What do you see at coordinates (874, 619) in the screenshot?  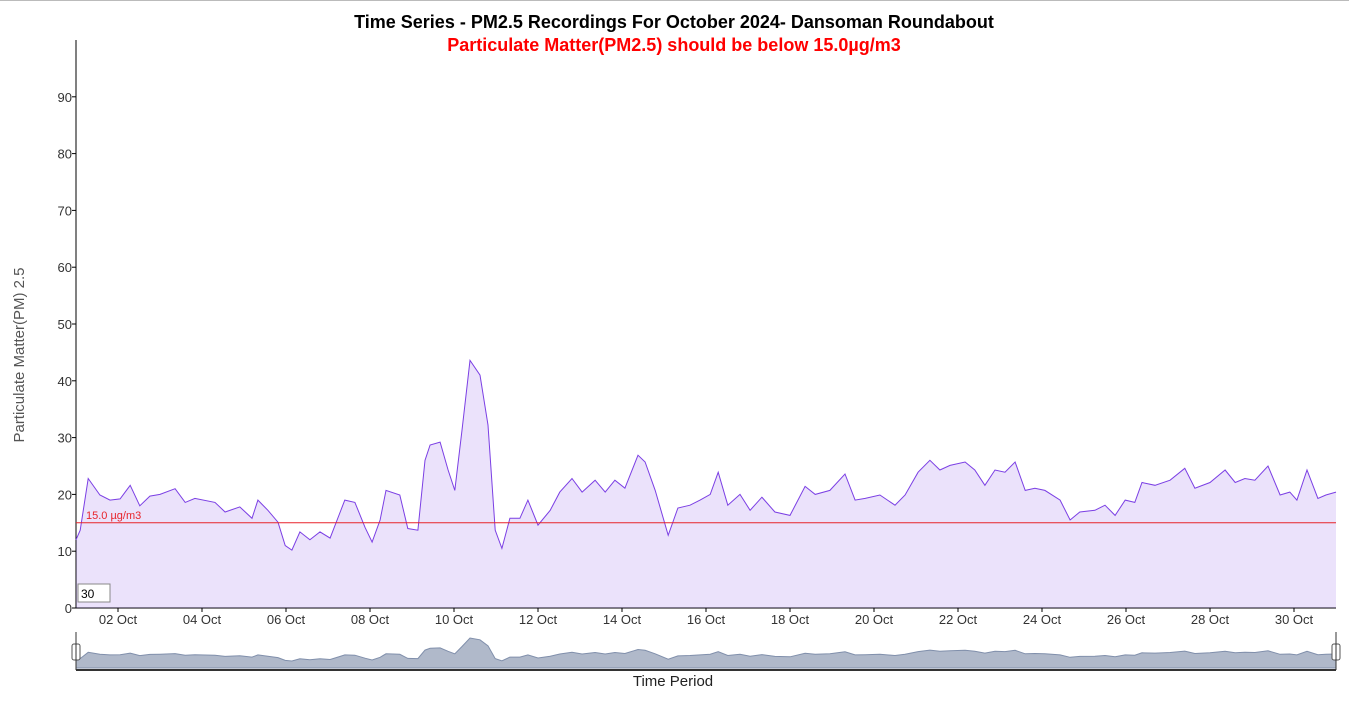 I see `x-tick-label: 20 Oct` at bounding box center [874, 619].